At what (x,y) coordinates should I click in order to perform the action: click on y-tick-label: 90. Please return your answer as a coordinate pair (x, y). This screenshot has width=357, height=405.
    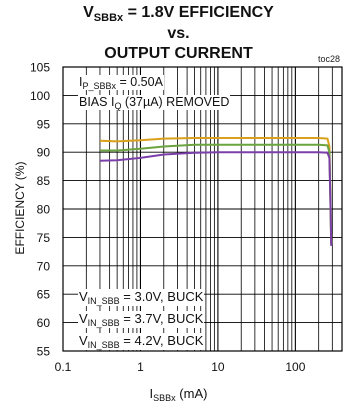
    Looking at the image, I should click on (44, 153).